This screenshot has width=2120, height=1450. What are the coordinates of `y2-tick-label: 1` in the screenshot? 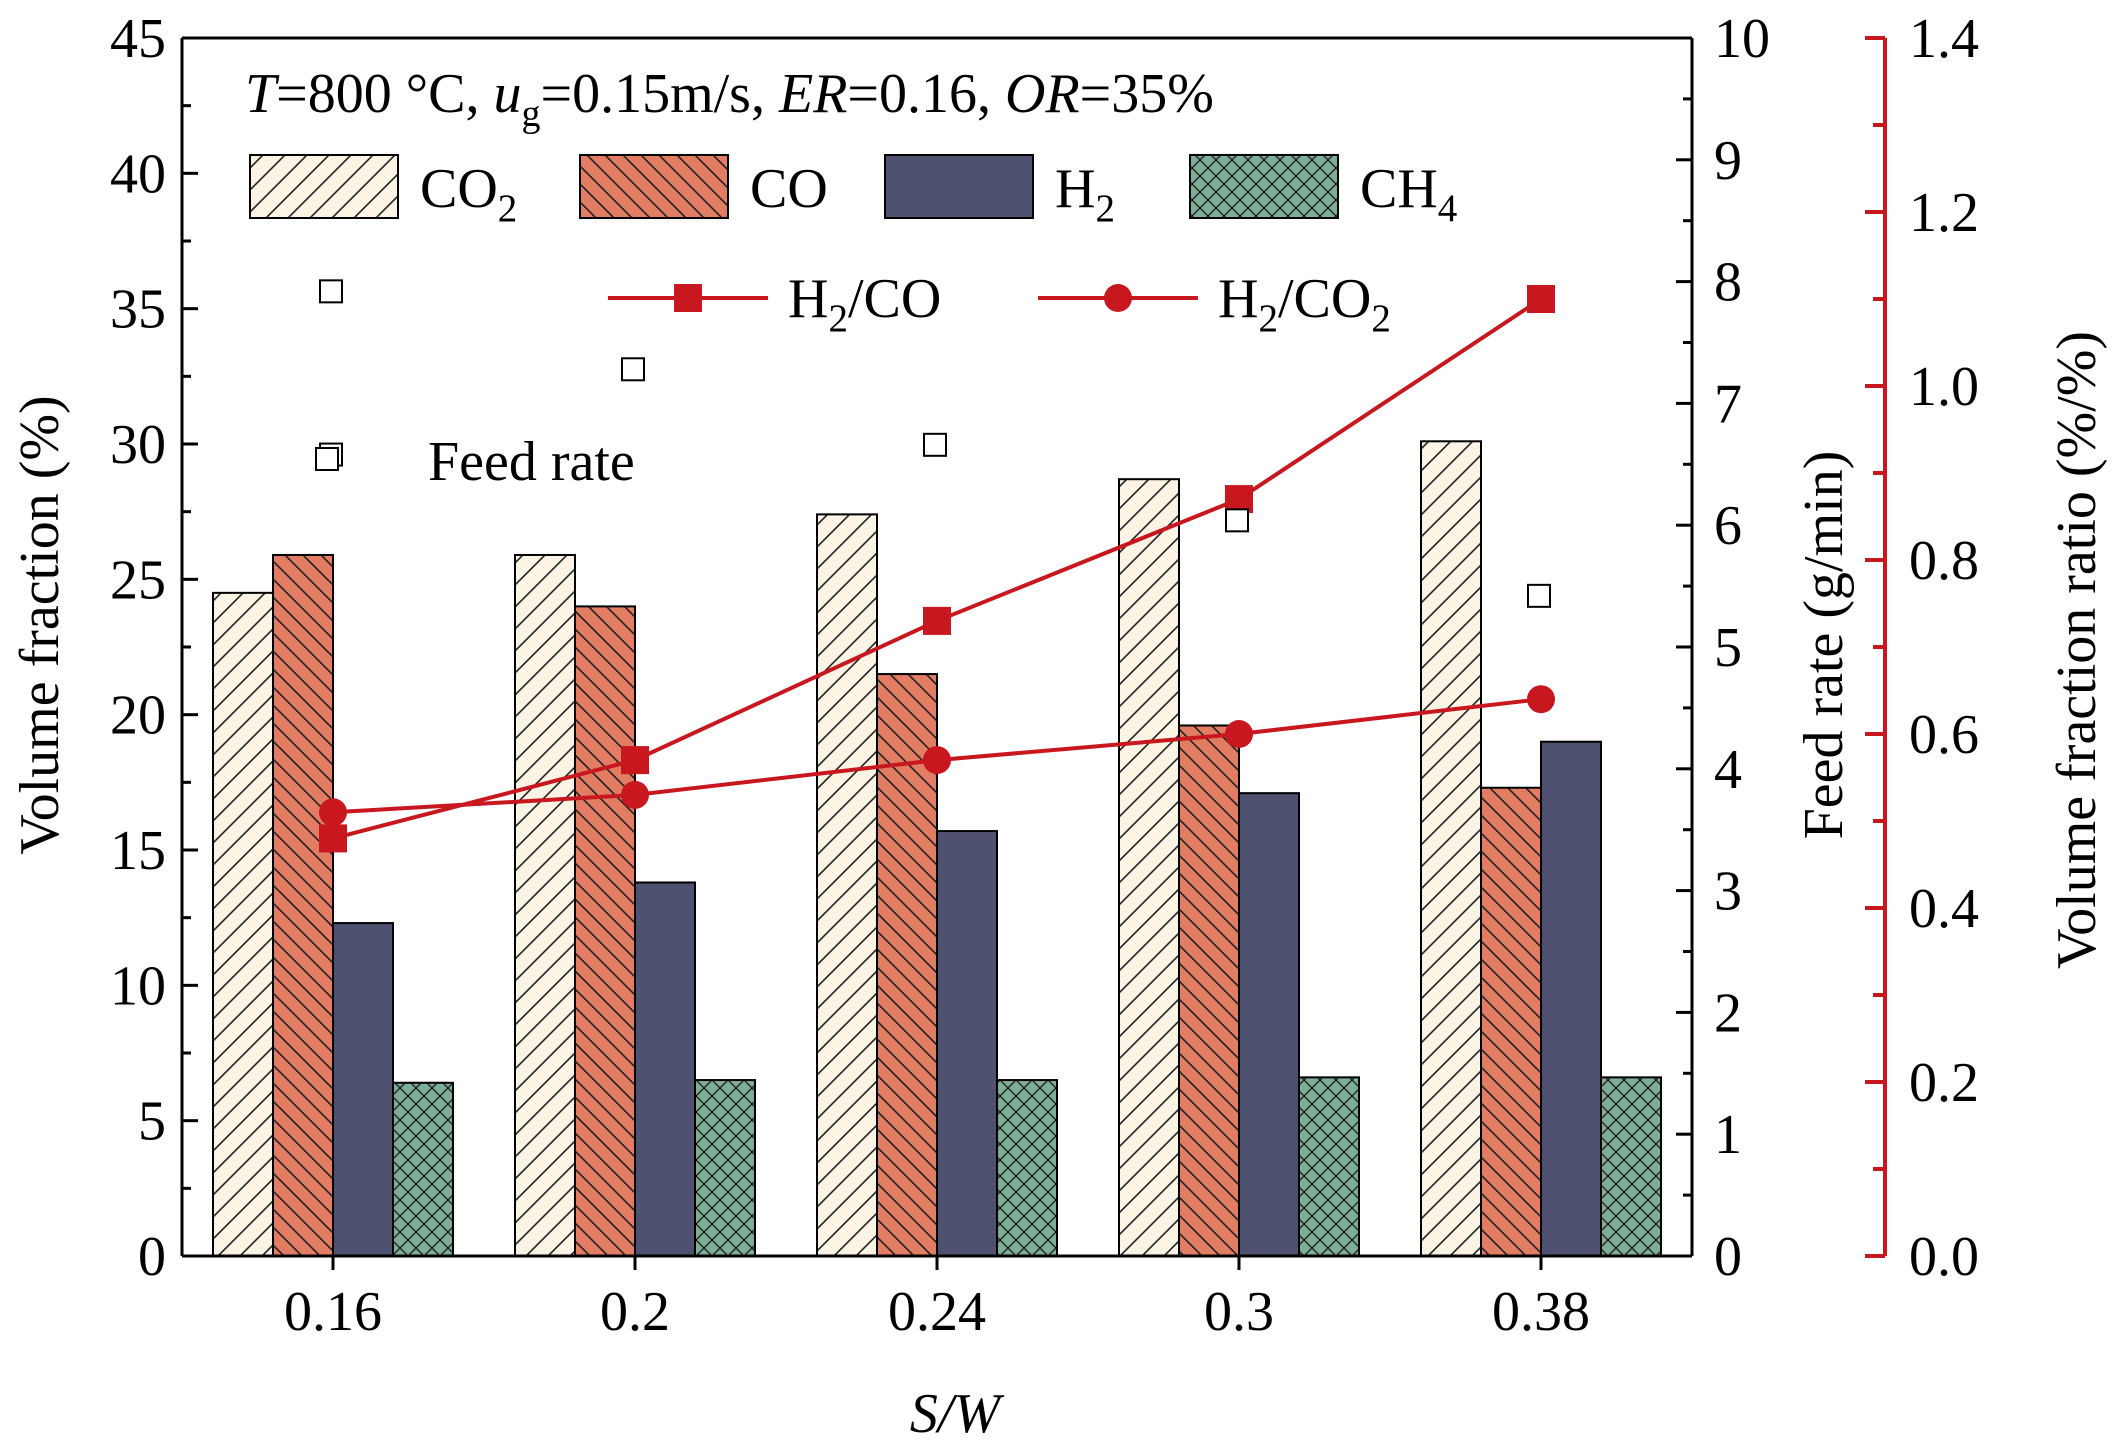 It's located at (1728, 1135).